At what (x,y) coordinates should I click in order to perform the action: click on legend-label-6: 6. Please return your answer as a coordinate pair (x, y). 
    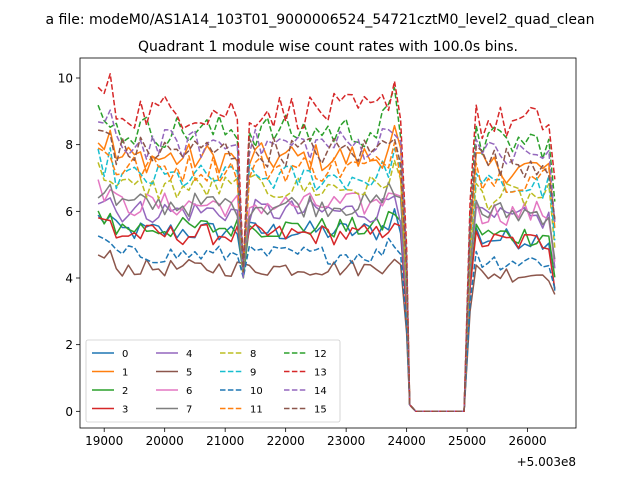
    Looking at the image, I should click on (189, 391).